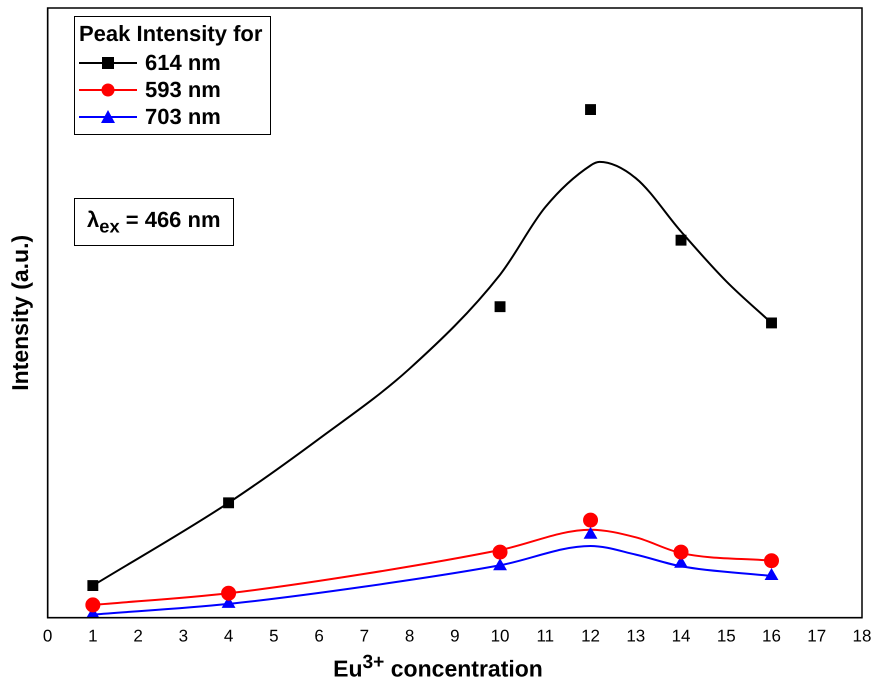 The image size is (876, 690). I want to click on x-tick-label: 13, so click(636, 636).